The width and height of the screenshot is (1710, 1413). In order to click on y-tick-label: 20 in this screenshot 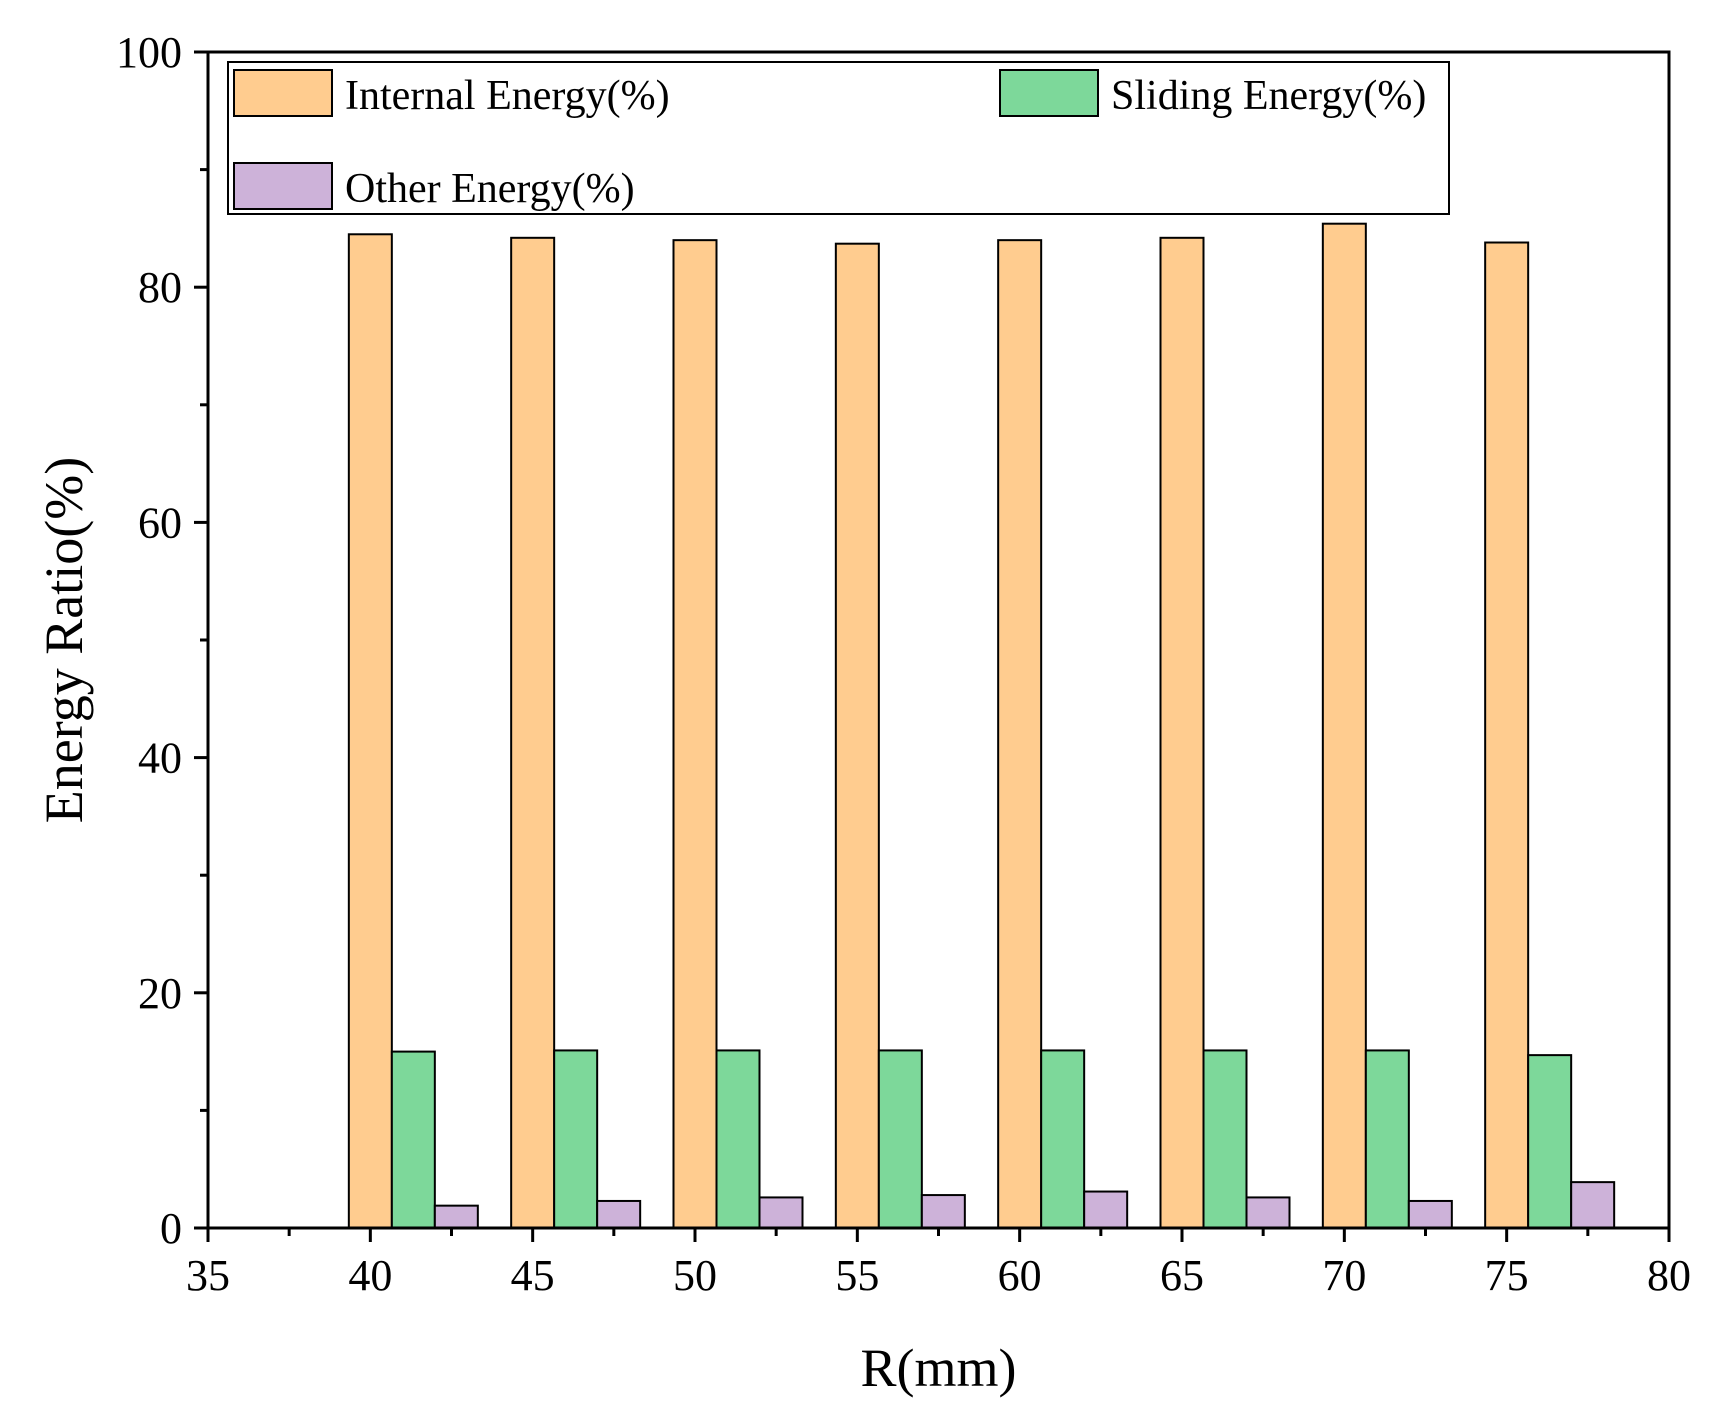, I will do `click(160, 993)`.